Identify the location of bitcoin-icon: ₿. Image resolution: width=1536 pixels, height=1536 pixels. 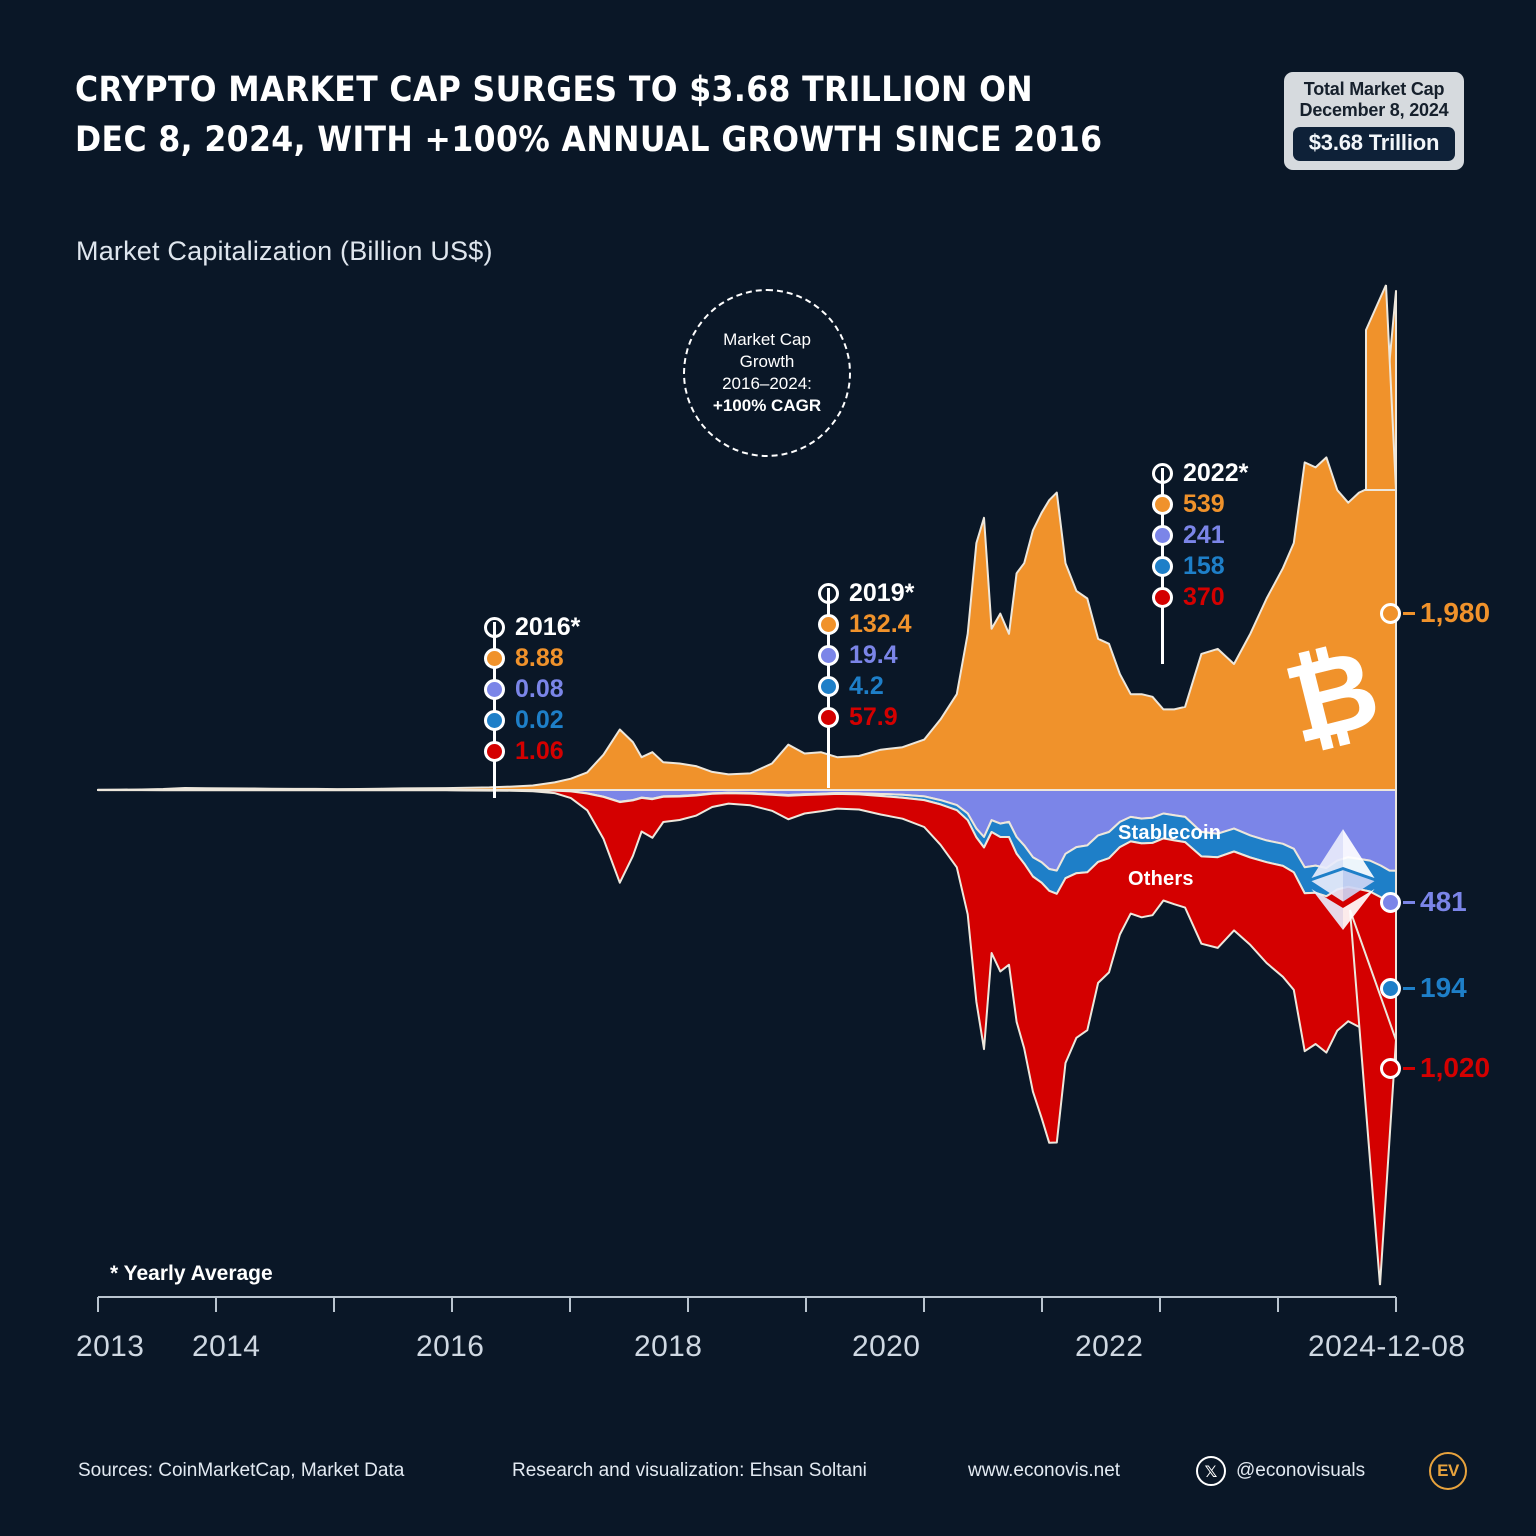
(1332, 695).